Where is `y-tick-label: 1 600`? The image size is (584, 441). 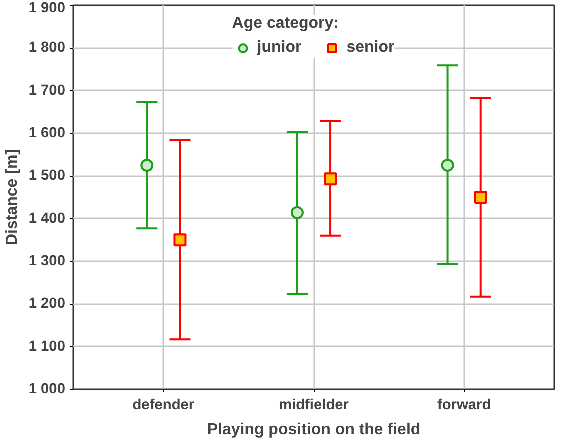 y-tick-label: 1 600 is located at coordinates (47, 134).